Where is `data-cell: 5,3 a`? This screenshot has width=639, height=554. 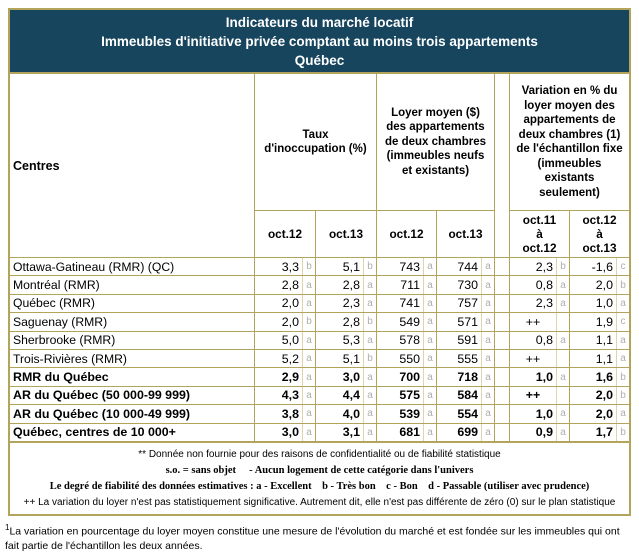
data-cell: 5,3 a is located at coordinates (346, 340).